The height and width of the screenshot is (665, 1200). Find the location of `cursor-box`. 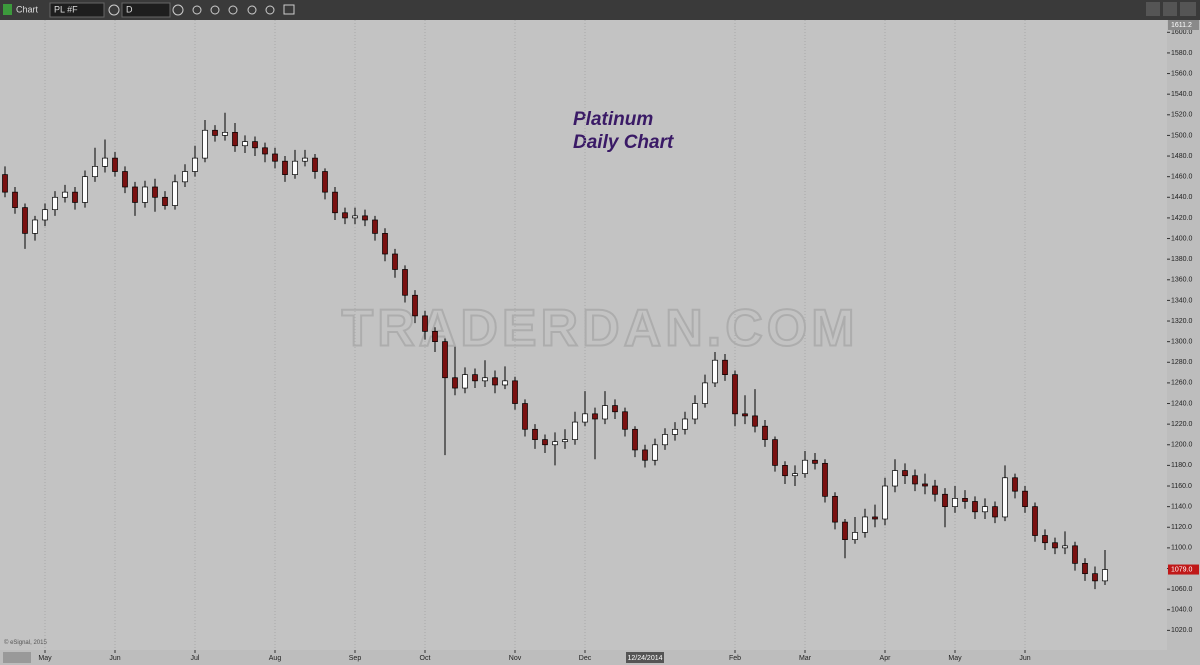

cursor-box is located at coordinates (645, 657).